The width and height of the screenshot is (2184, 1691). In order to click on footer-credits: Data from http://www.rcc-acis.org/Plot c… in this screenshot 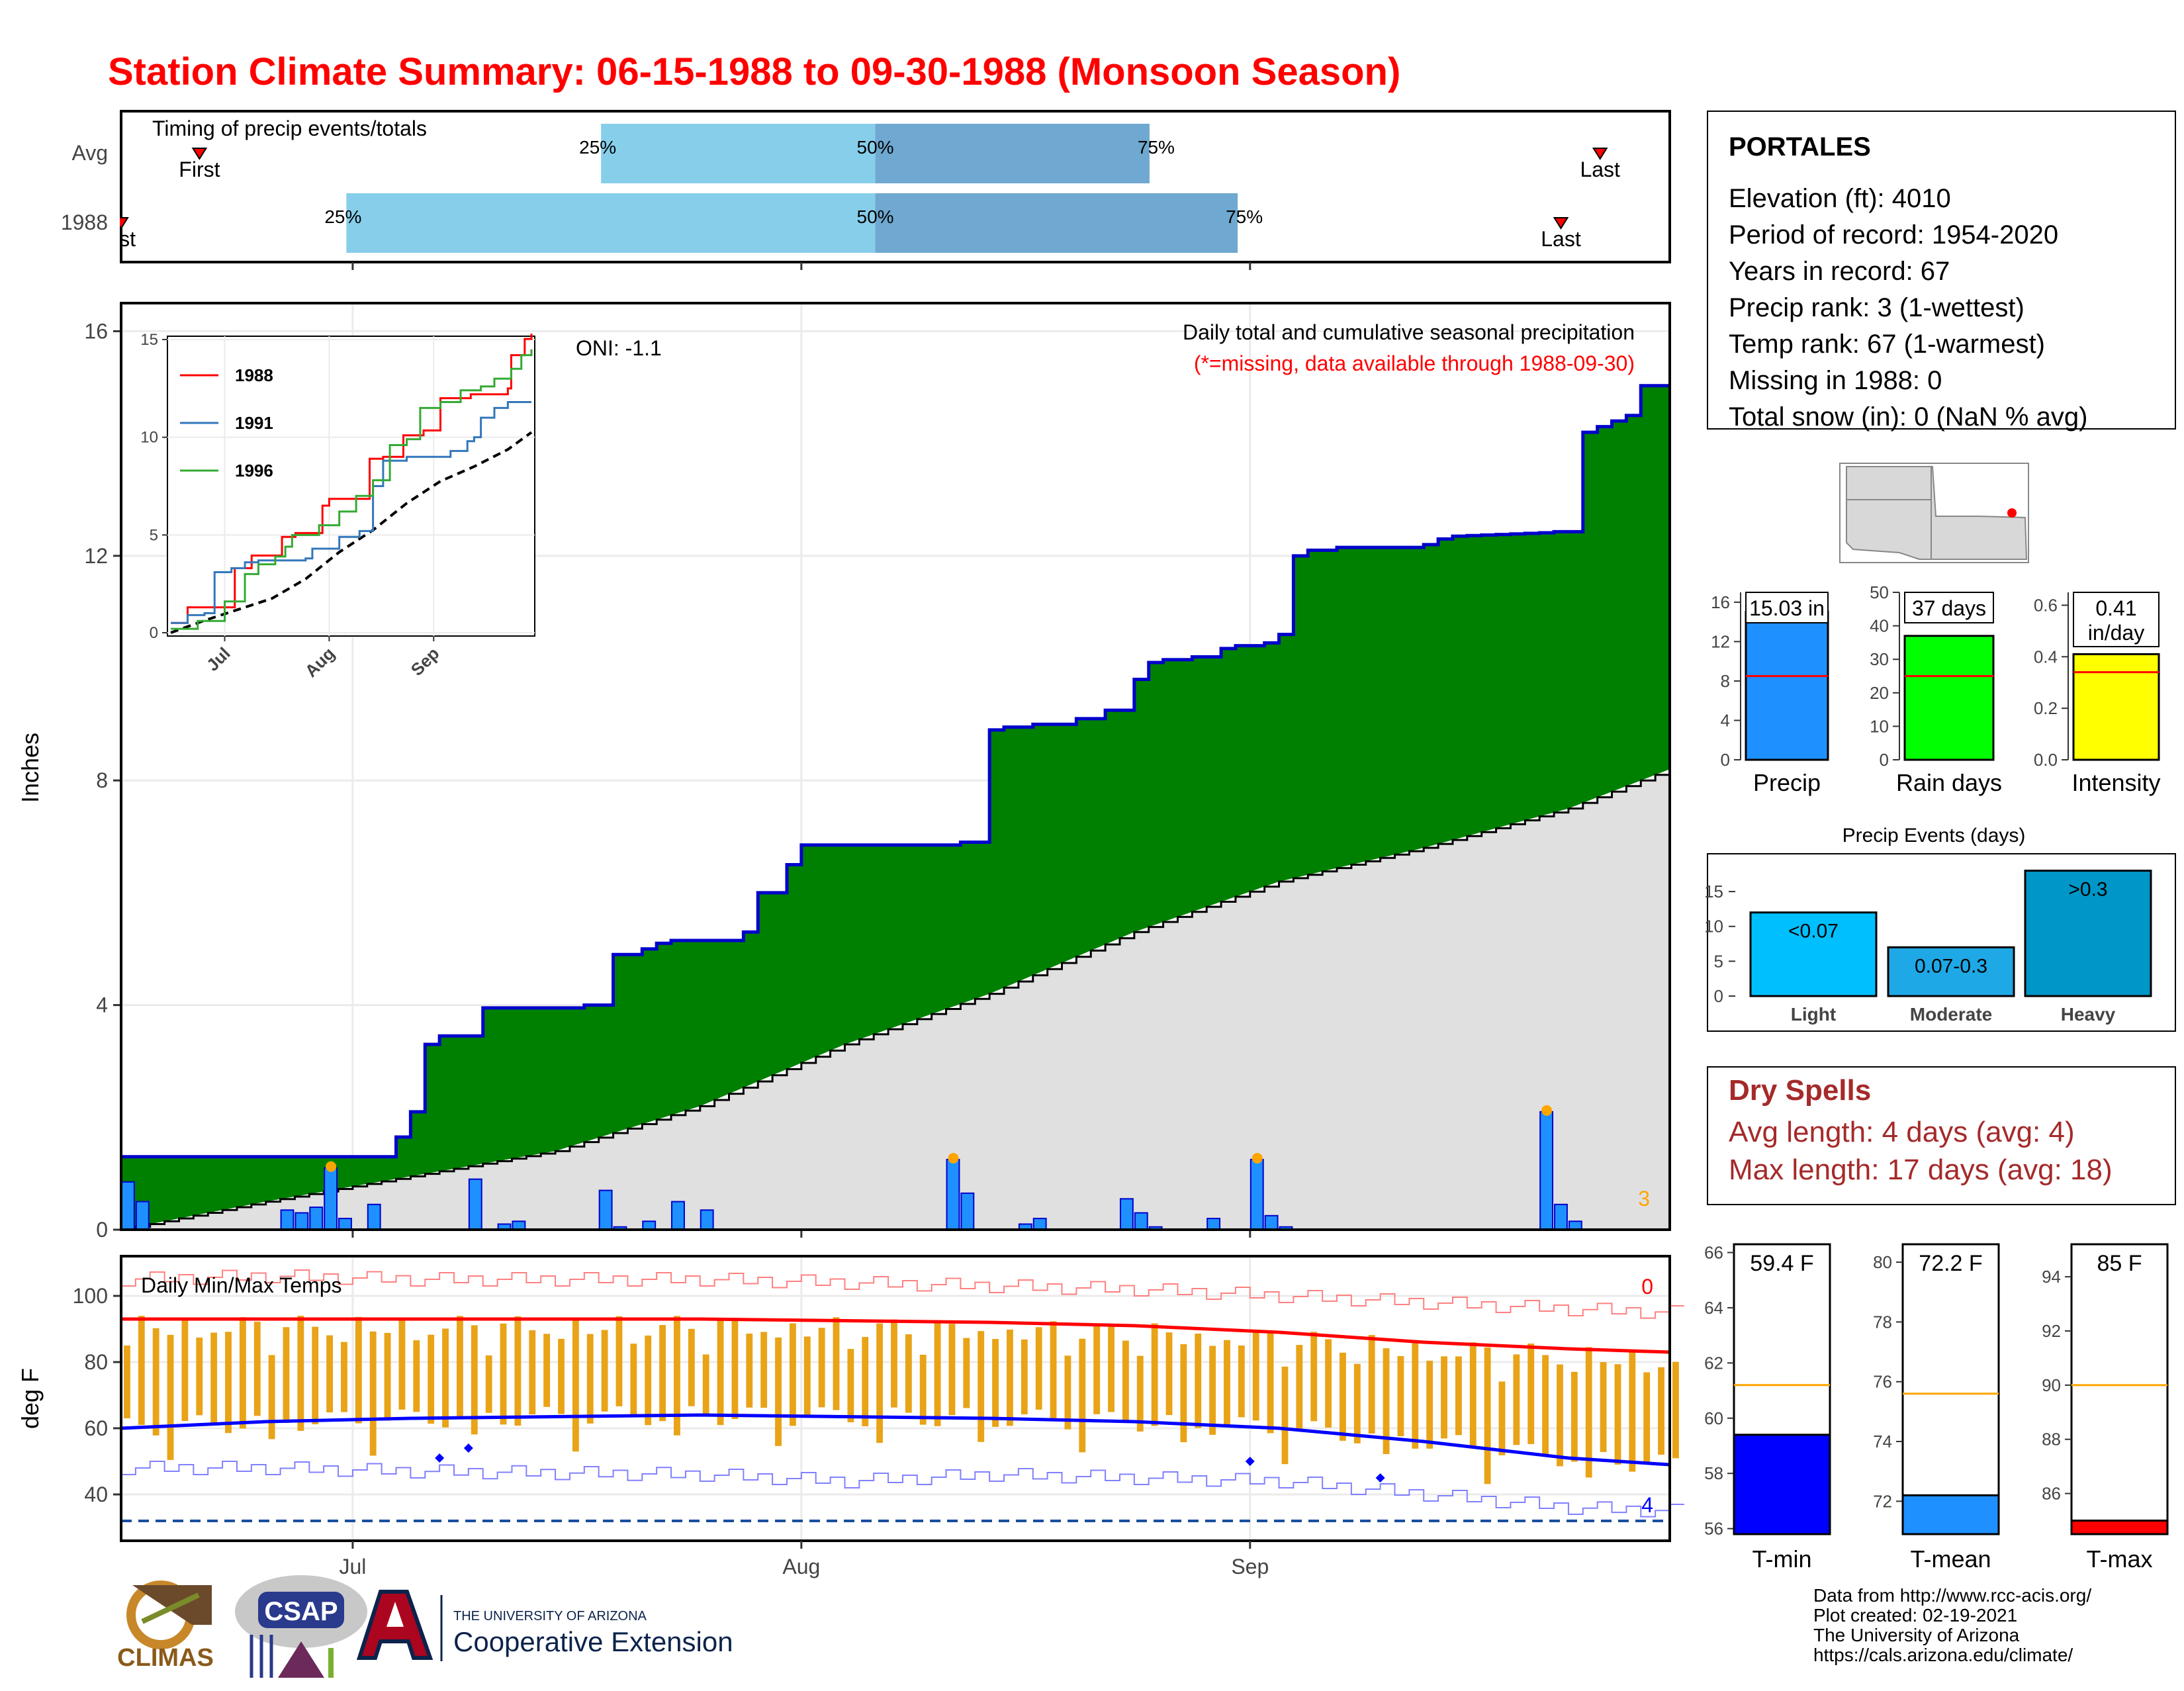, I will do `click(1952, 1625)`.